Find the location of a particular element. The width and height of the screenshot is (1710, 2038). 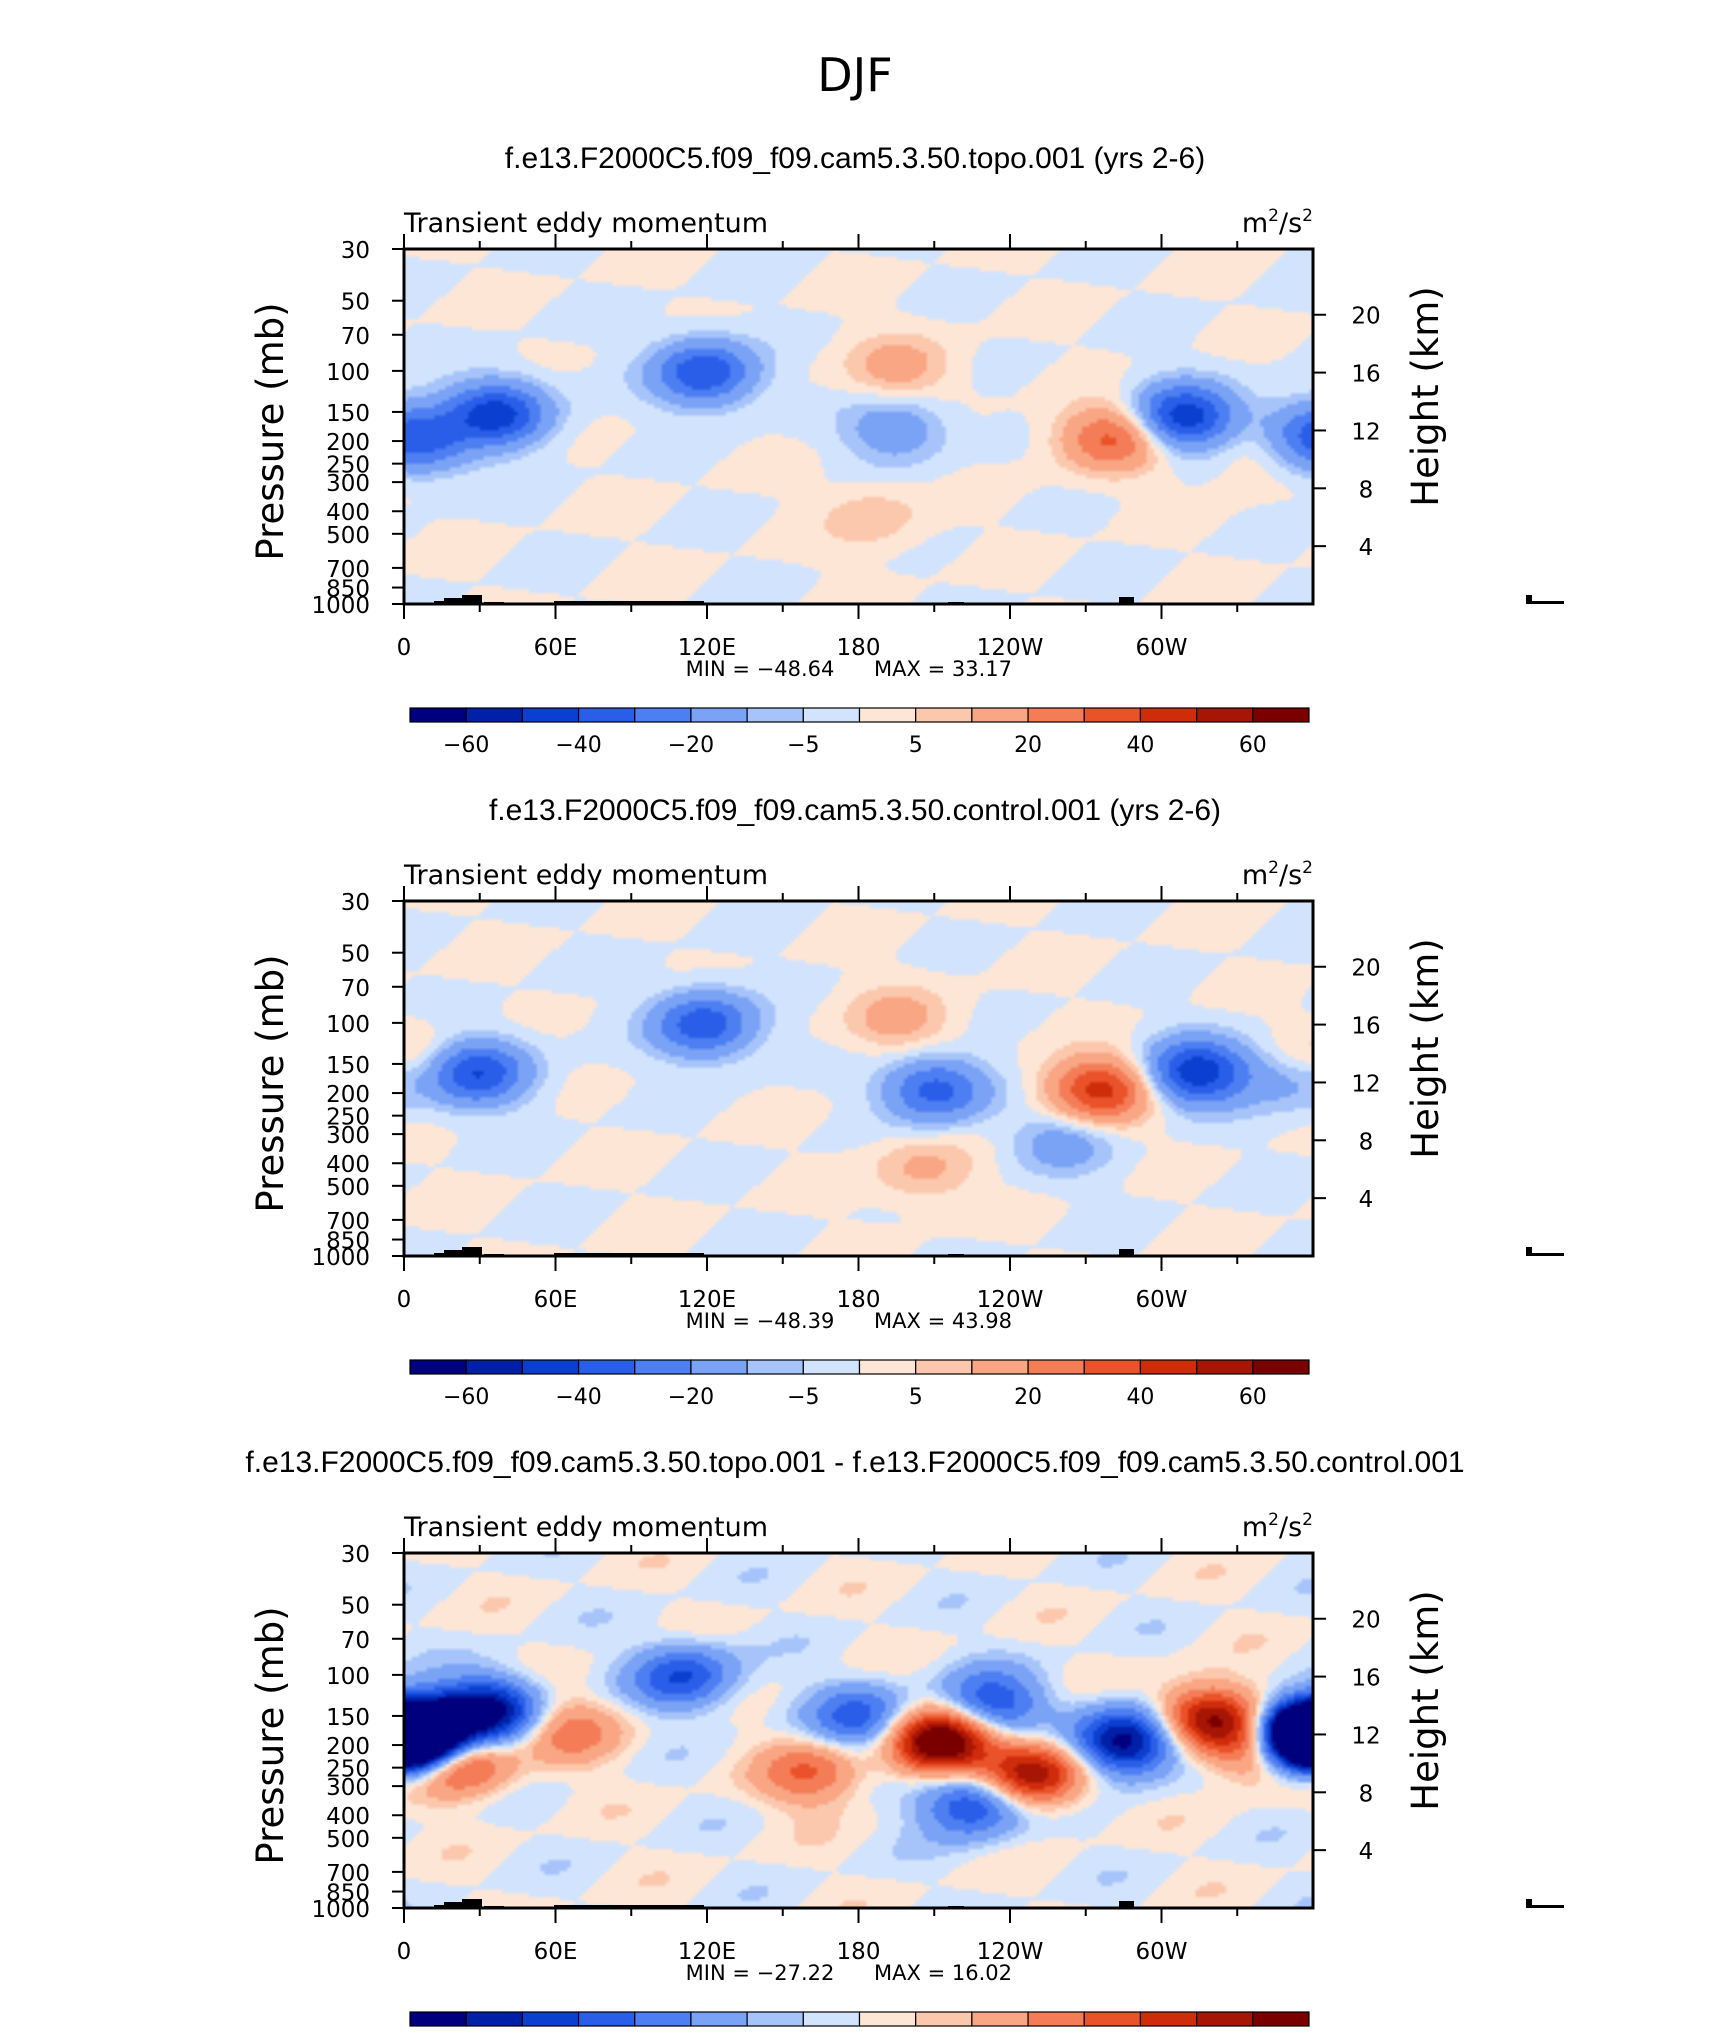

y-tick-label: 700 is located at coordinates (348, 1222).